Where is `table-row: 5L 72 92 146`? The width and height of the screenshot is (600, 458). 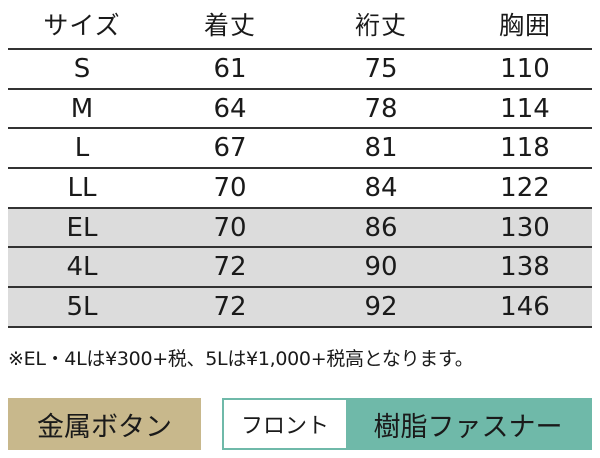
table-row: 5L 72 92 146 is located at coordinates (300, 308).